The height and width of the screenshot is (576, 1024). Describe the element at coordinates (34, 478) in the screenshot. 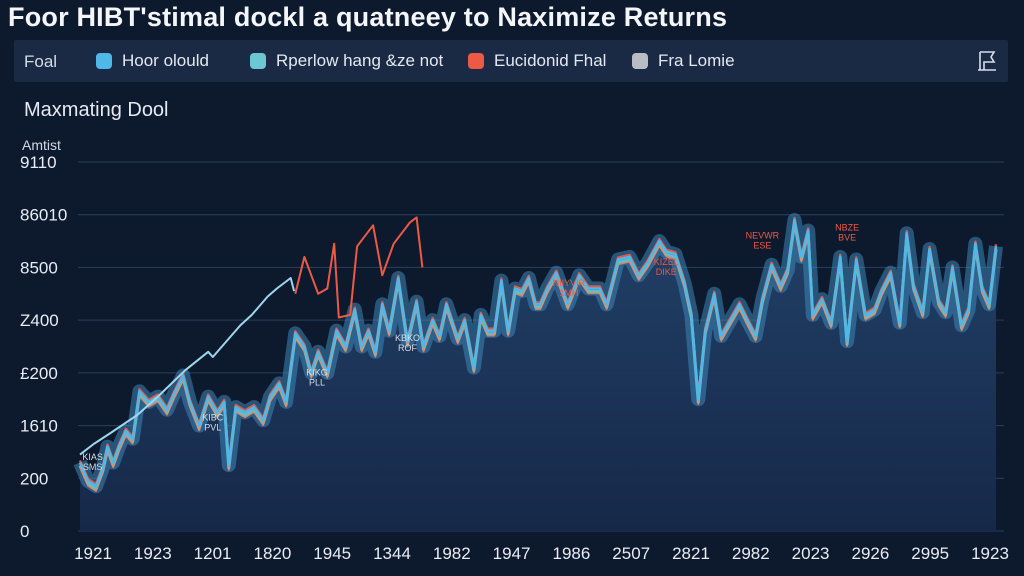

I see `y-tick-label: 200` at that location.